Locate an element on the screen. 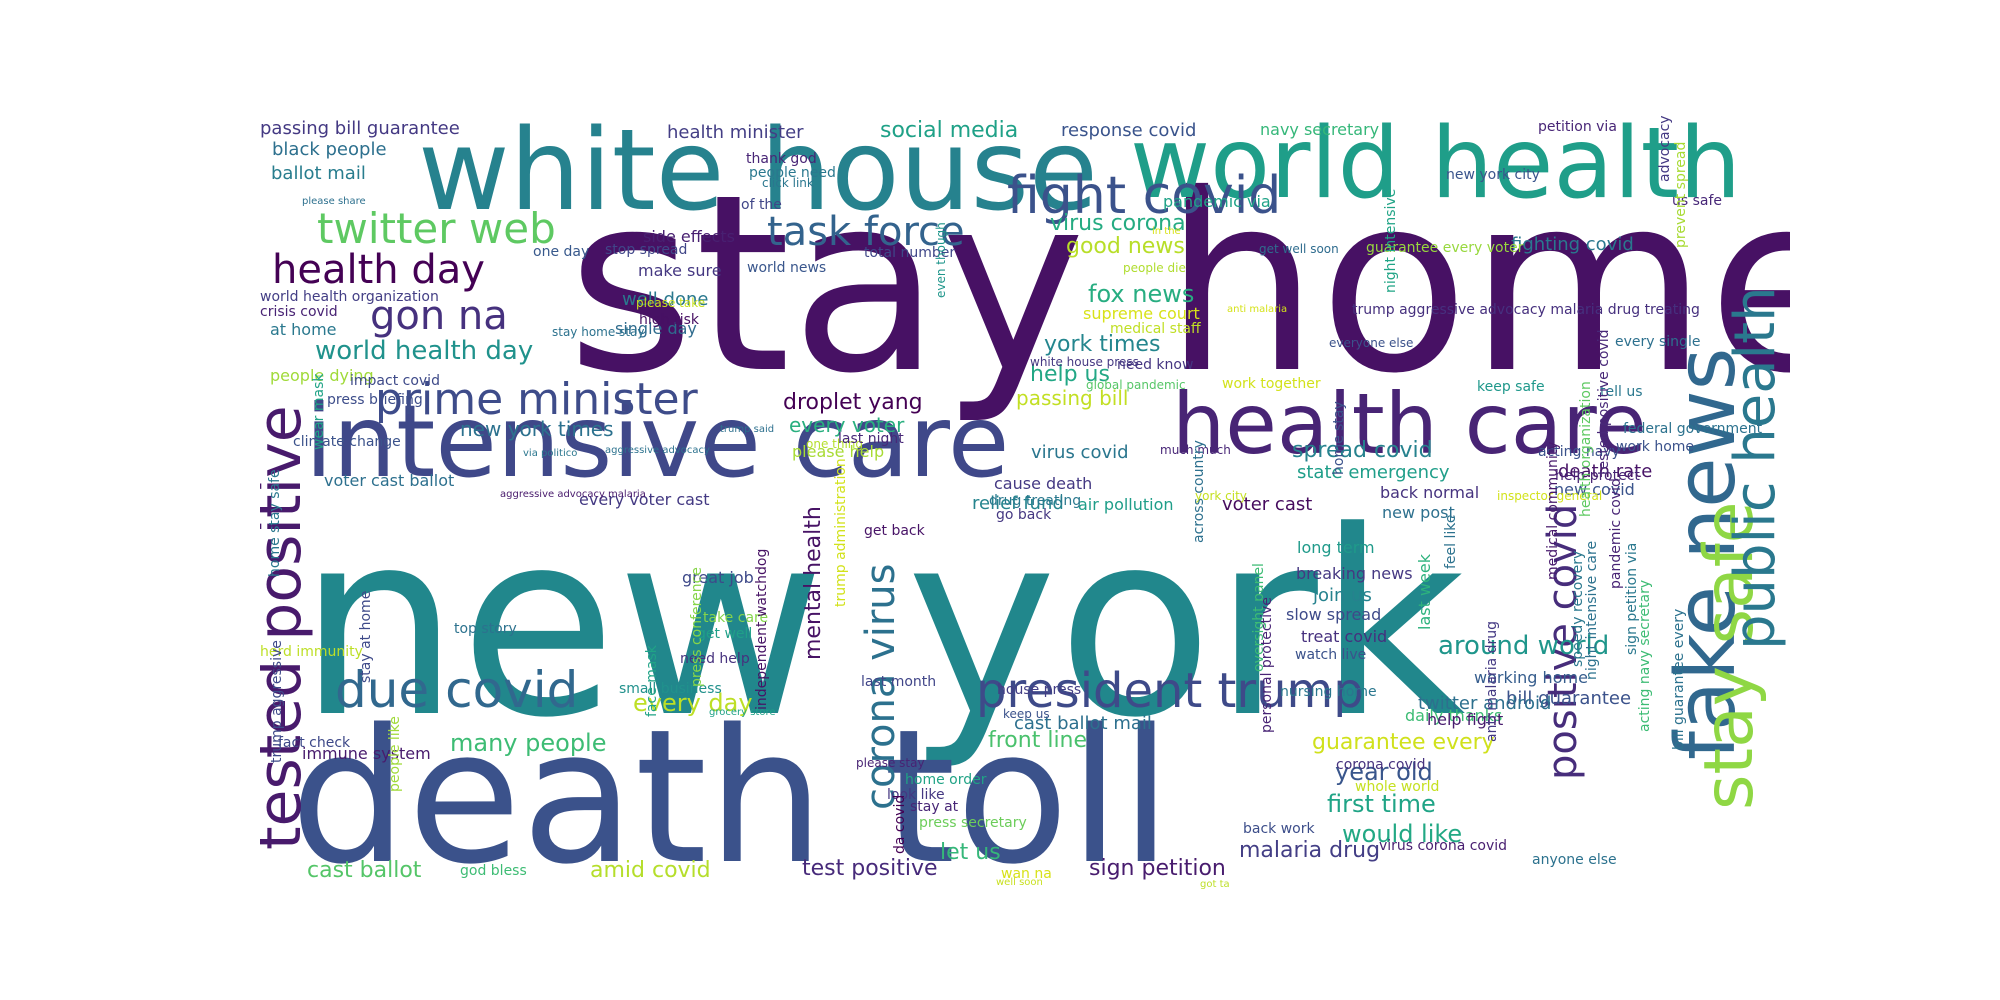  cloud-word: droplet yang is located at coordinates (853, 402).